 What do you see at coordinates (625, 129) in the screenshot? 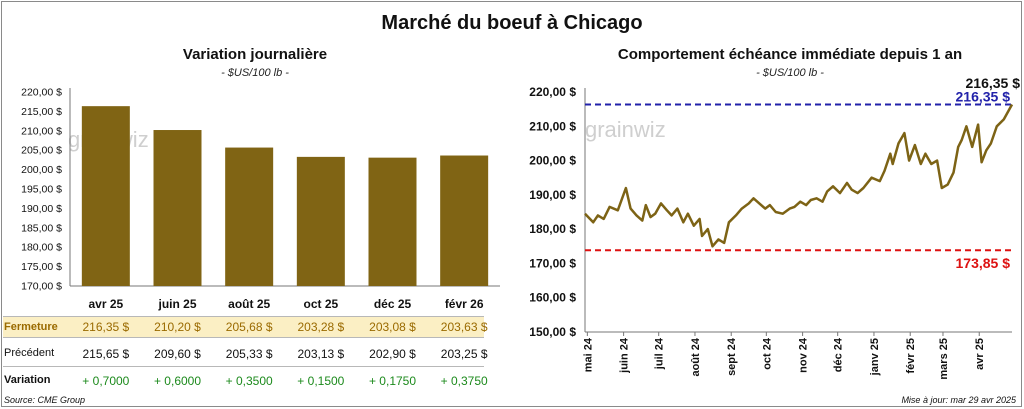
I see `watermark: grainwiz` at bounding box center [625, 129].